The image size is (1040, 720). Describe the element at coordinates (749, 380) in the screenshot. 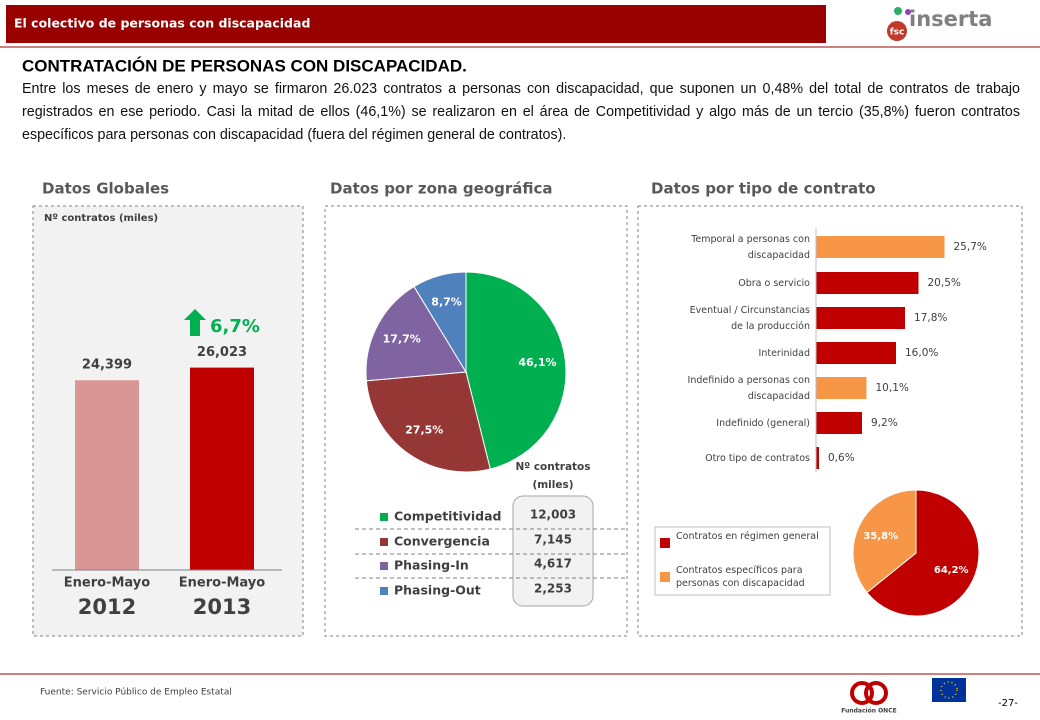

I see `y-tick-label-line: Indefinido a personas con` at that location.